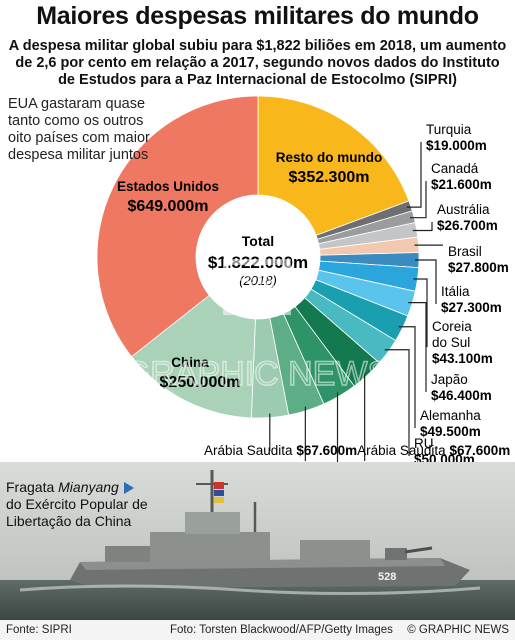  What do you see at coordinates (257, 290) in the screenshot?
I see `watermark-logo: GN` at bounding box center [257, 290].